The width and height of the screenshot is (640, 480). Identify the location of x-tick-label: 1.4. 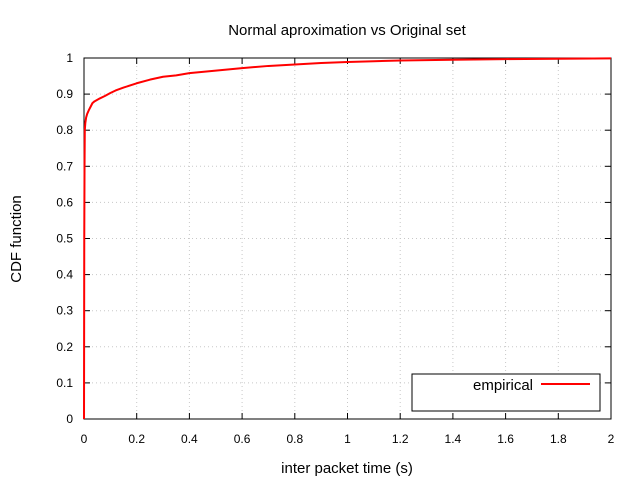
(453, 439).